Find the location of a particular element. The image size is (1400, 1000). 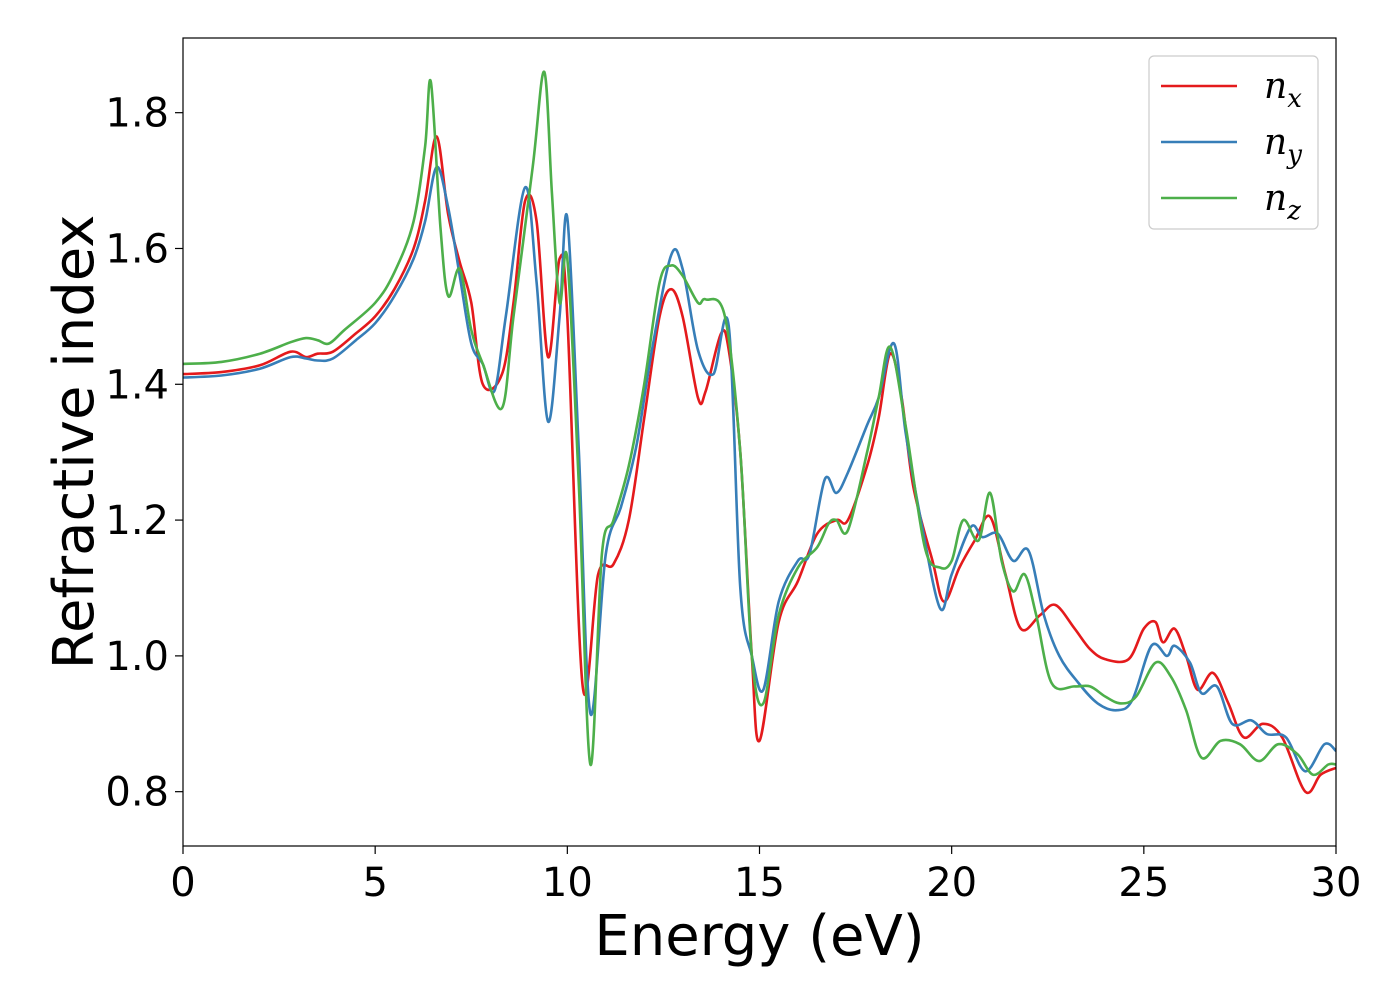

x-tick-label: 30 is located at coordinates (1336, 883).